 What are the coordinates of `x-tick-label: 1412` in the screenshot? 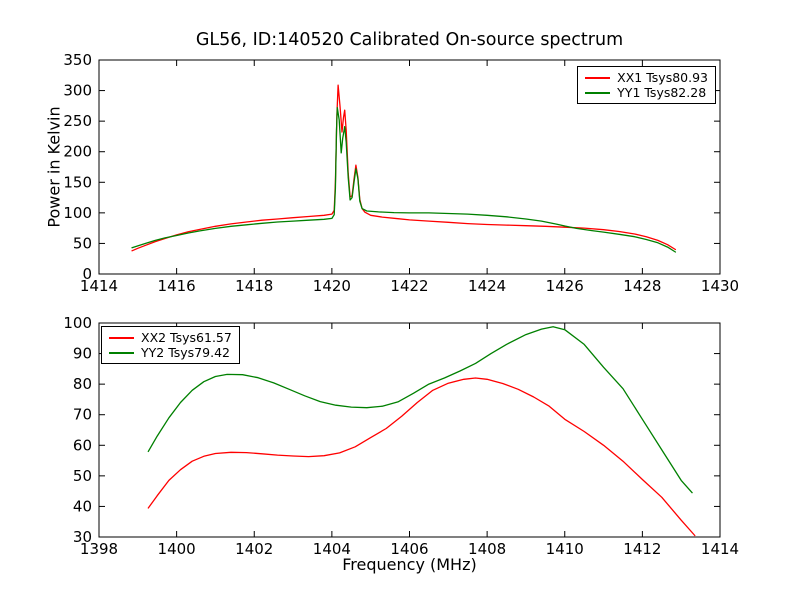 It's located at (642, 549).